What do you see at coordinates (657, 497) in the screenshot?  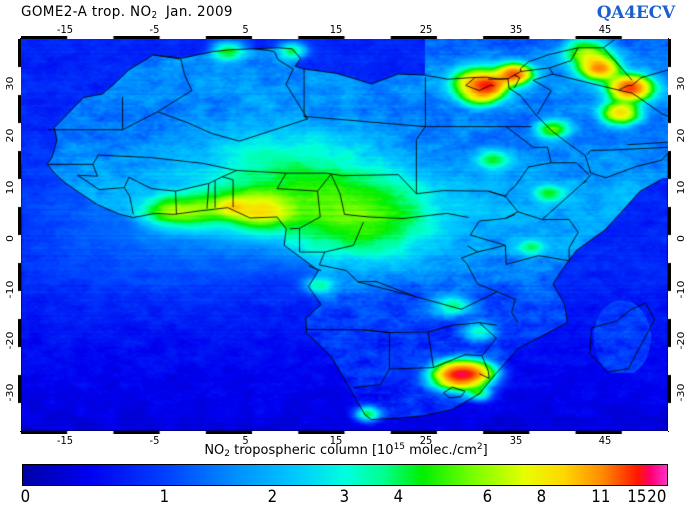 I see `colorbar-tick-20: 20` at bounding box center [657, 497].